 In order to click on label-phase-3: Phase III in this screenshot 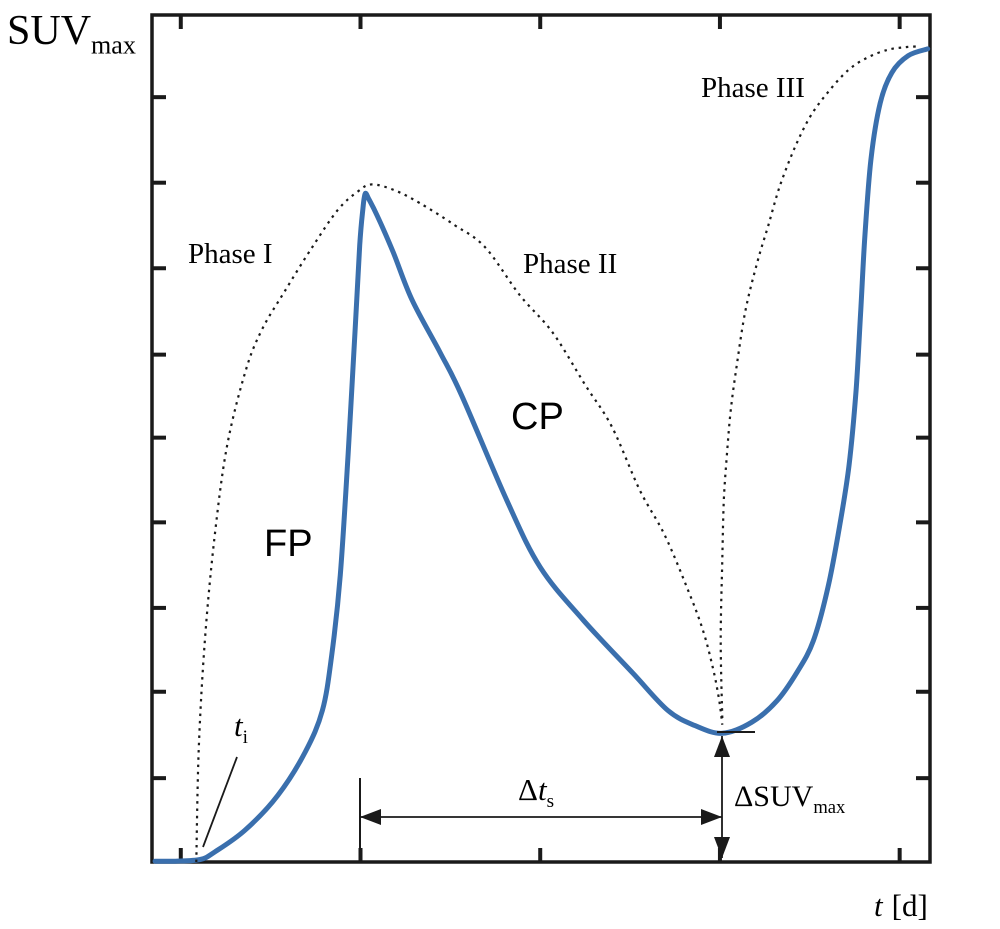, I will do `click(753, 88)`.